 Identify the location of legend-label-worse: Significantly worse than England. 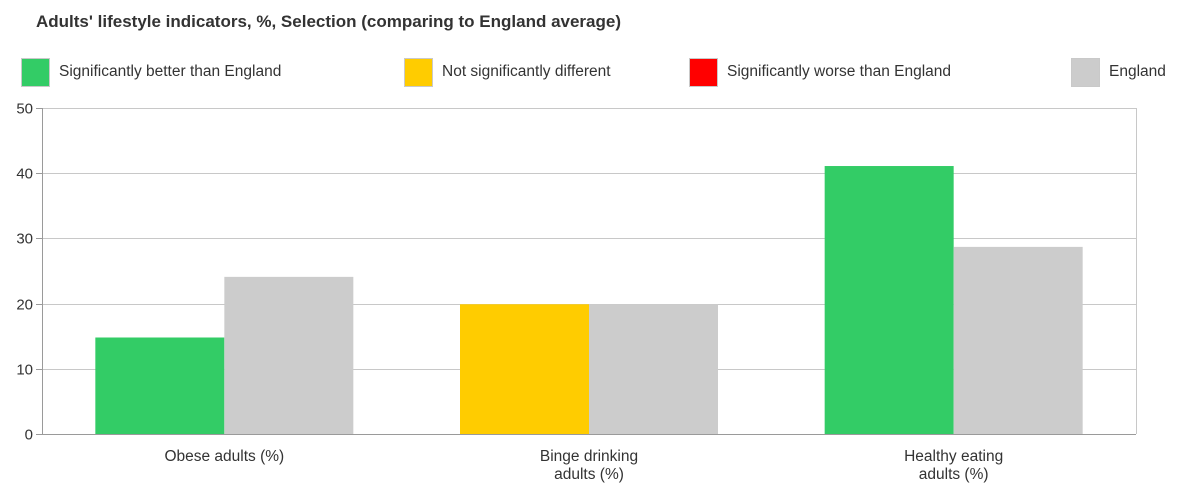
(839, 71).